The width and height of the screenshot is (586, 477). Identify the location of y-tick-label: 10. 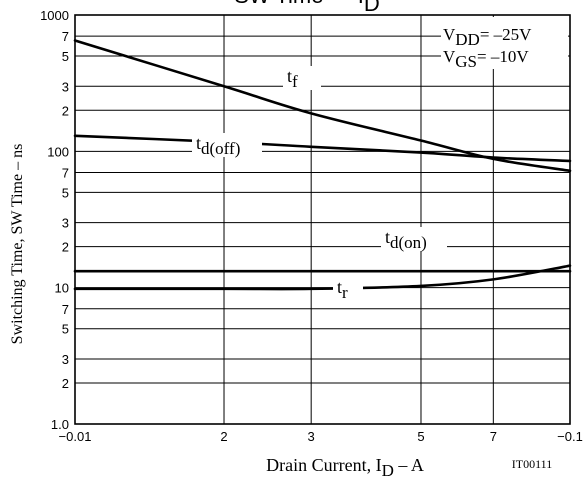
(62, 288).